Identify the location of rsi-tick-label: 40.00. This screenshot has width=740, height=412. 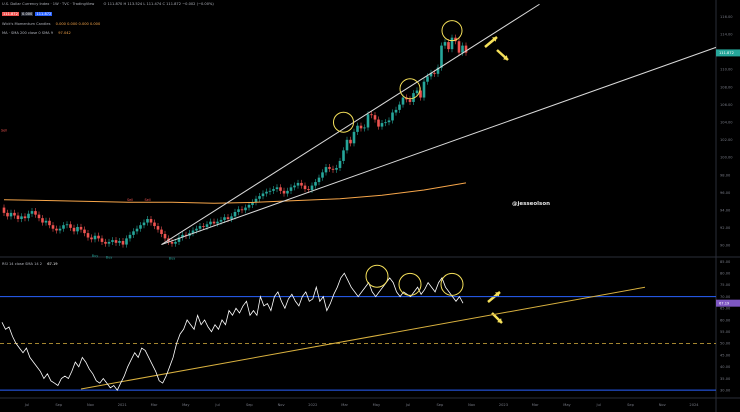
(725, 367).